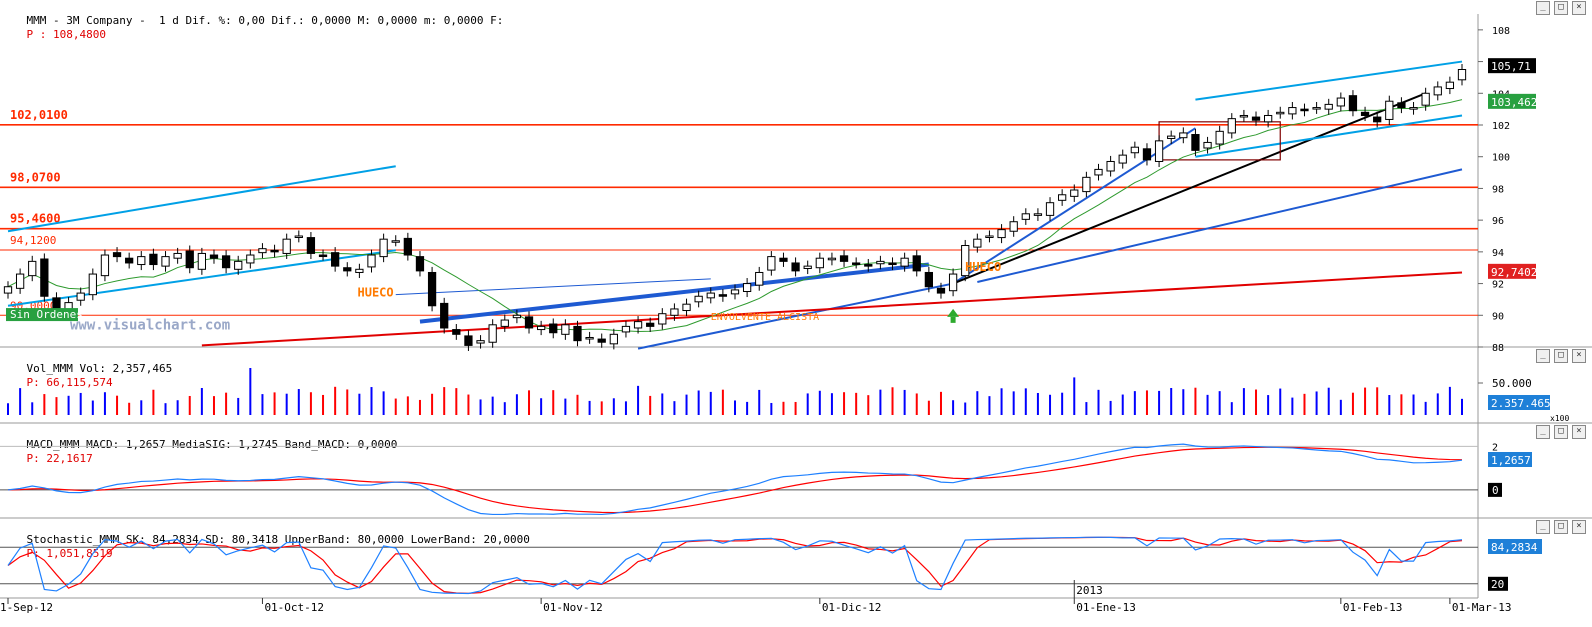 The width and height of the screenshot is (1592, 627). I want to click on x-tick-label: 01-Oct-12, so click(294, 607).